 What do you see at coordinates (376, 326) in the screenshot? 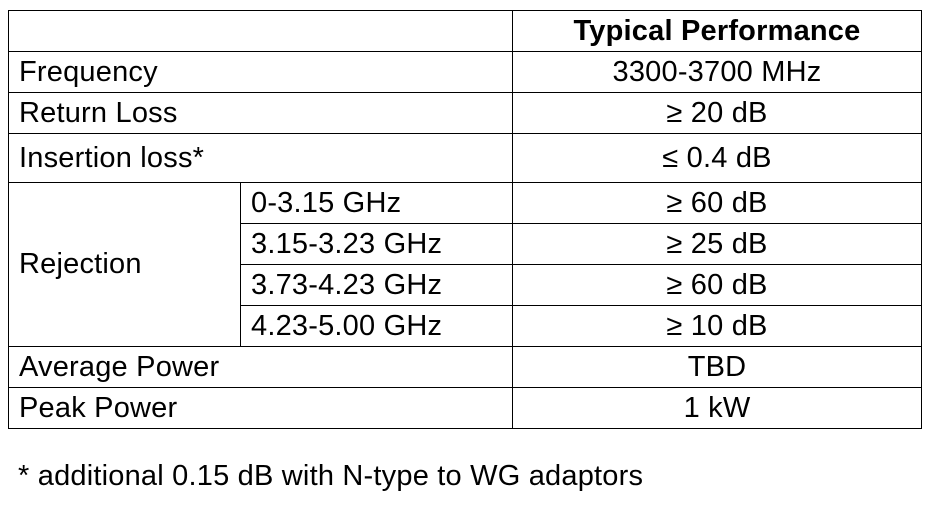
I see `rejection-band-range: 4.23-5.00 GHz` at bounding box center [376, 326].